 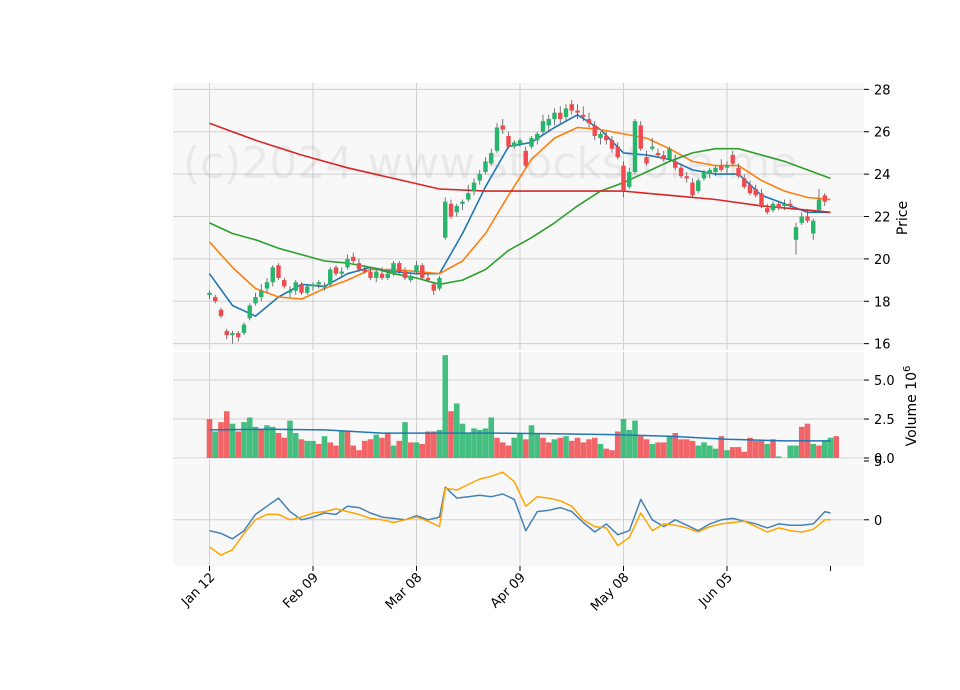 I want to click on volume-ma-line, so click(x=520, y=435).